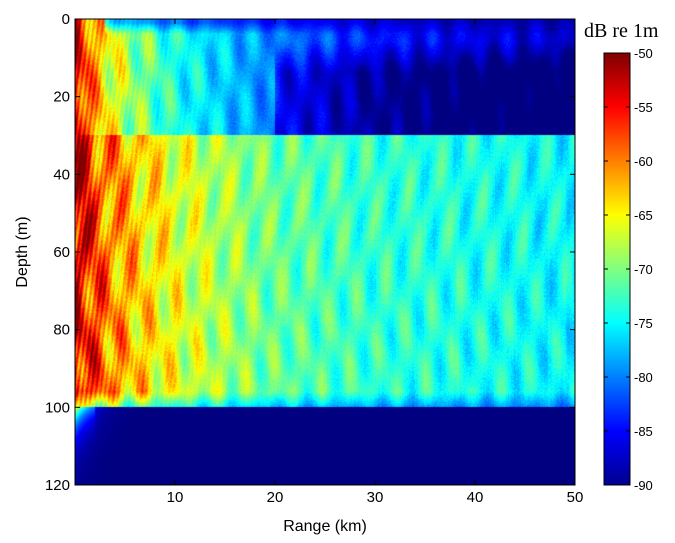  What do you see at coordinates (643, 107) in the screenshot?
I see `colorbar-tick-label: -55` at bounding box center [643, 107].